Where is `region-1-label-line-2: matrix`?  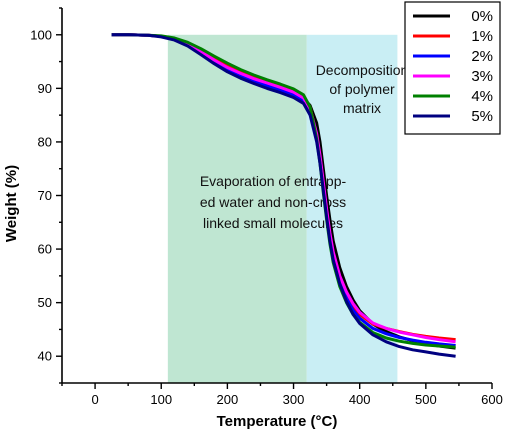 region-1-label-line-2: matrix is located at coordinates (362, 108).